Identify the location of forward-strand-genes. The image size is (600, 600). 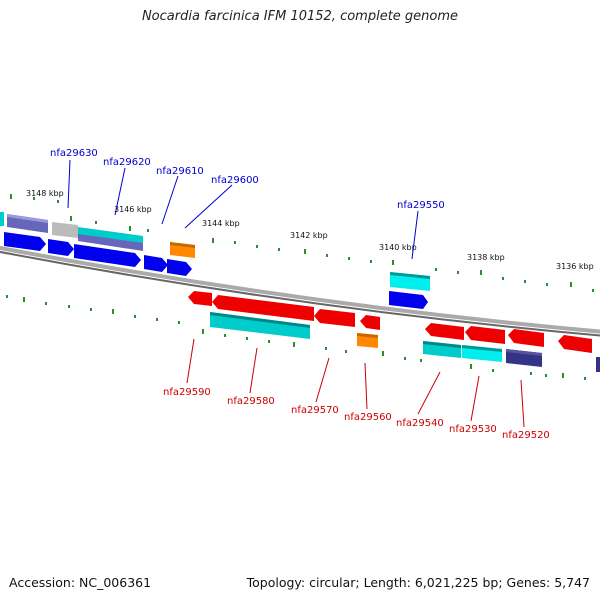
(215, 260).